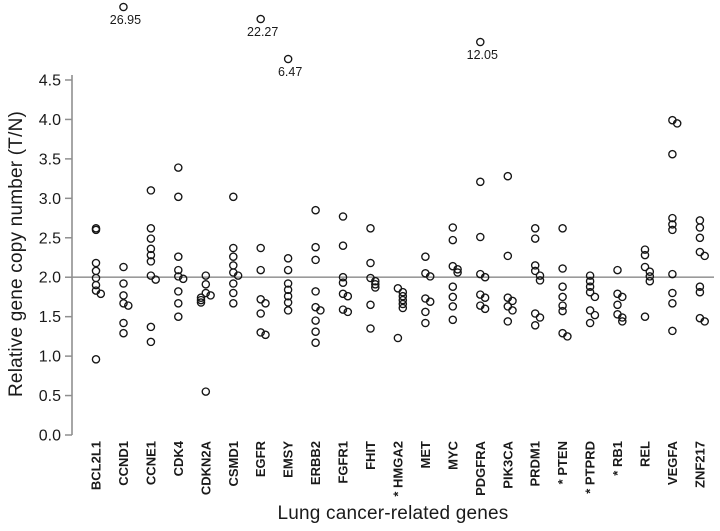  Describe the element at coordinates (482, 55) in the screenshot. I see `outlier-value-label: 12.05` at that location.